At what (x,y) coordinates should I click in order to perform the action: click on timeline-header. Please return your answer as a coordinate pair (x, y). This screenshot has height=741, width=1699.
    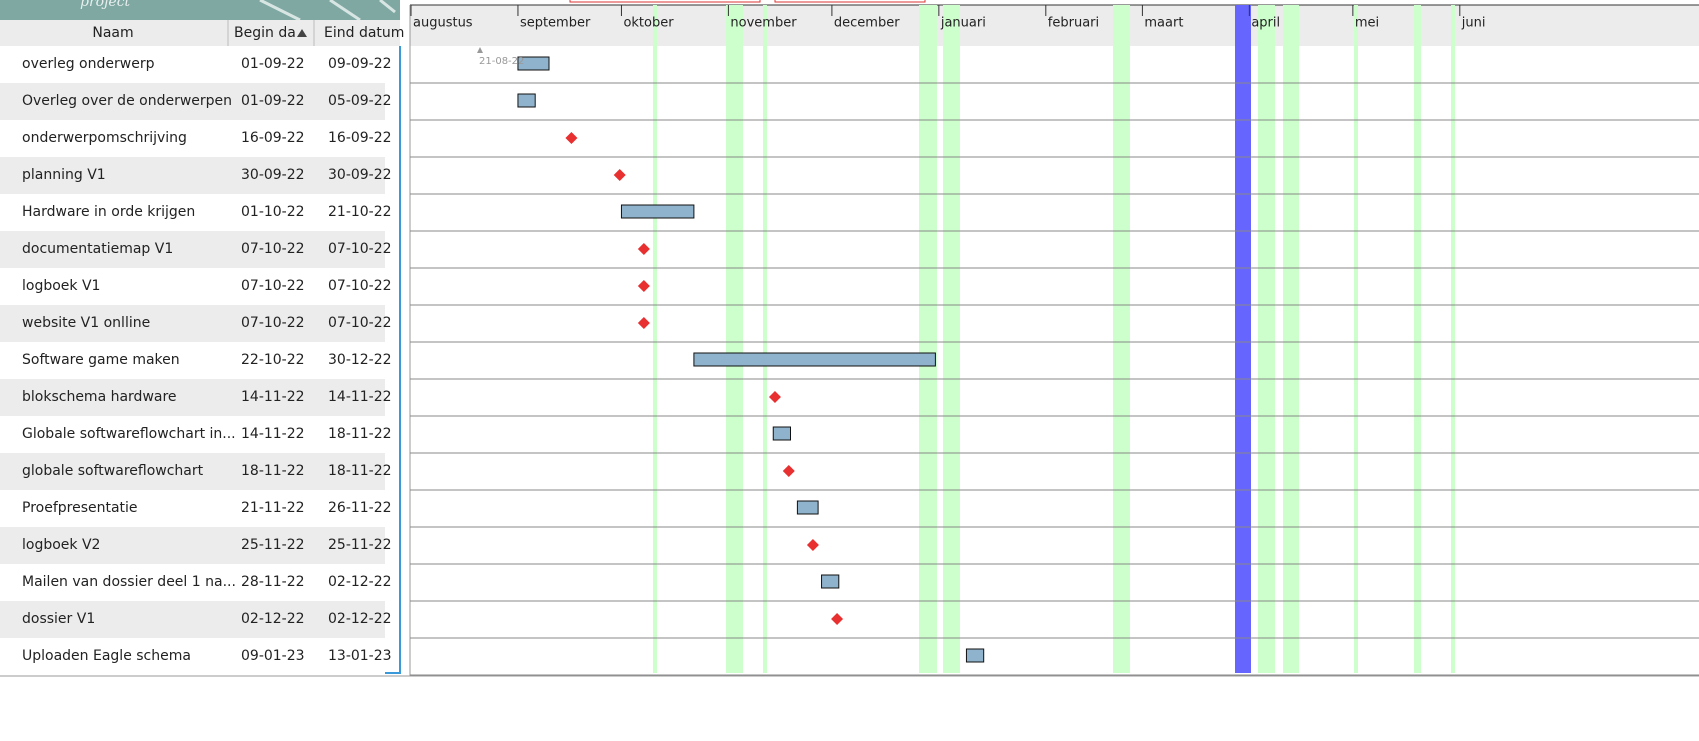
    Looking at the image, I should click on (1054, 25).